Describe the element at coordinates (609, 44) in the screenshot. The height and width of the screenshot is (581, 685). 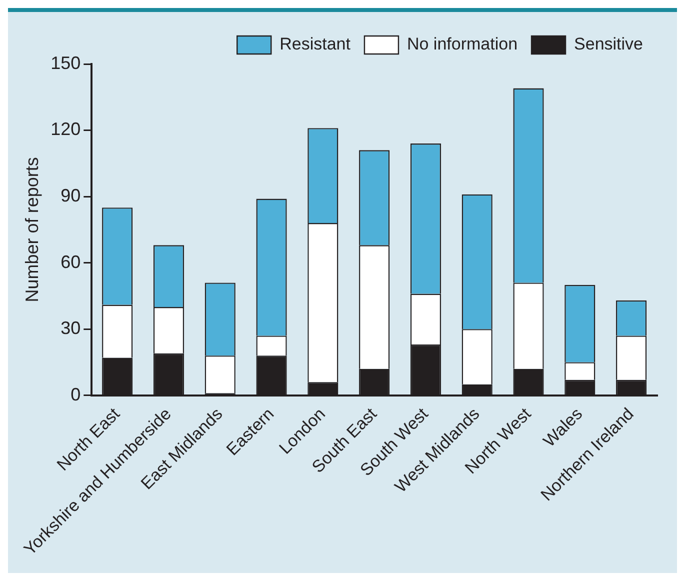
I see `legend-label: Sensitive` at that location.